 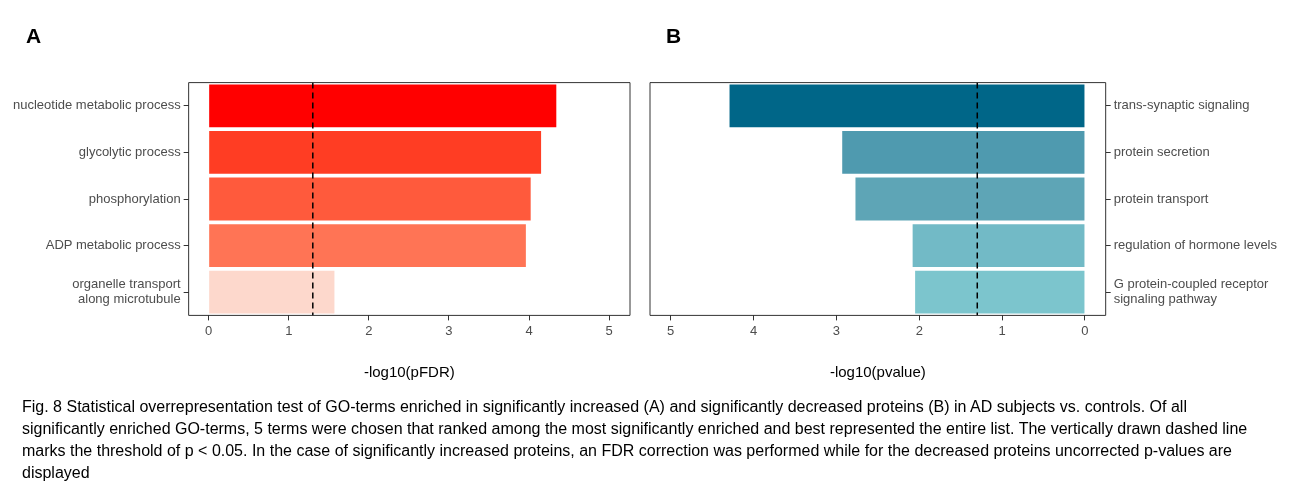 What do you see at coordinates (134, 198) in the screenshot?
I see `y-tick-label: phosphorylation` at bounding box center [134, 198].